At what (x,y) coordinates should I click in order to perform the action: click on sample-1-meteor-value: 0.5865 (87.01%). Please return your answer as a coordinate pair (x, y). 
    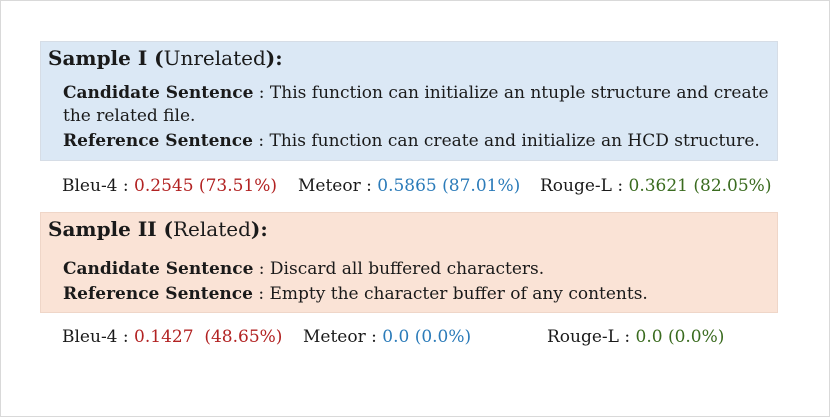
    Looking at the image, I should click on (449, 186).